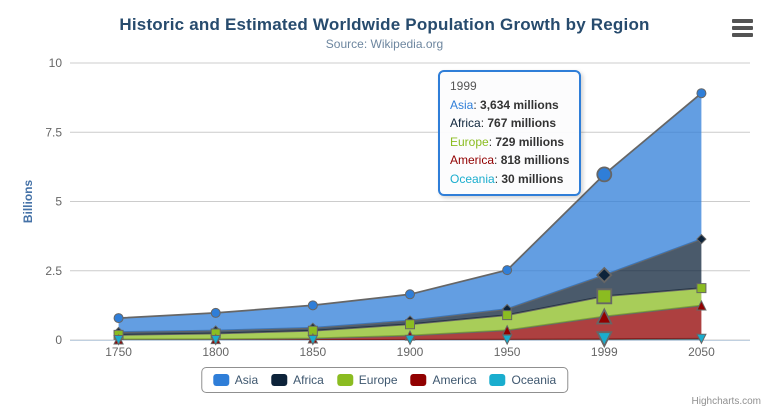 The width and height of the screenshot is (769, 416). Describe the element at coordinates (220, 380) in the screenshot. I see `legend-swatch-asia` at that location.